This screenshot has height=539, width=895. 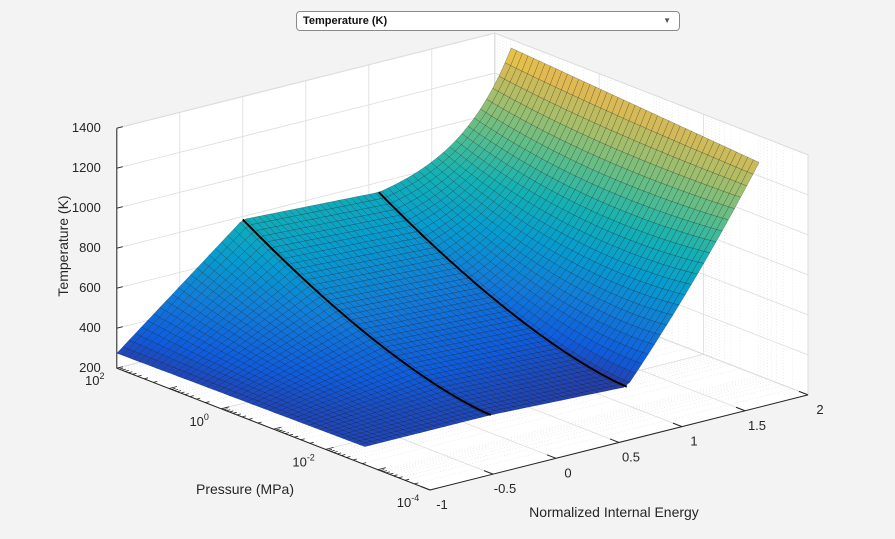 I want to click on z-tick-label: 1200, so click(x=86, y=167).